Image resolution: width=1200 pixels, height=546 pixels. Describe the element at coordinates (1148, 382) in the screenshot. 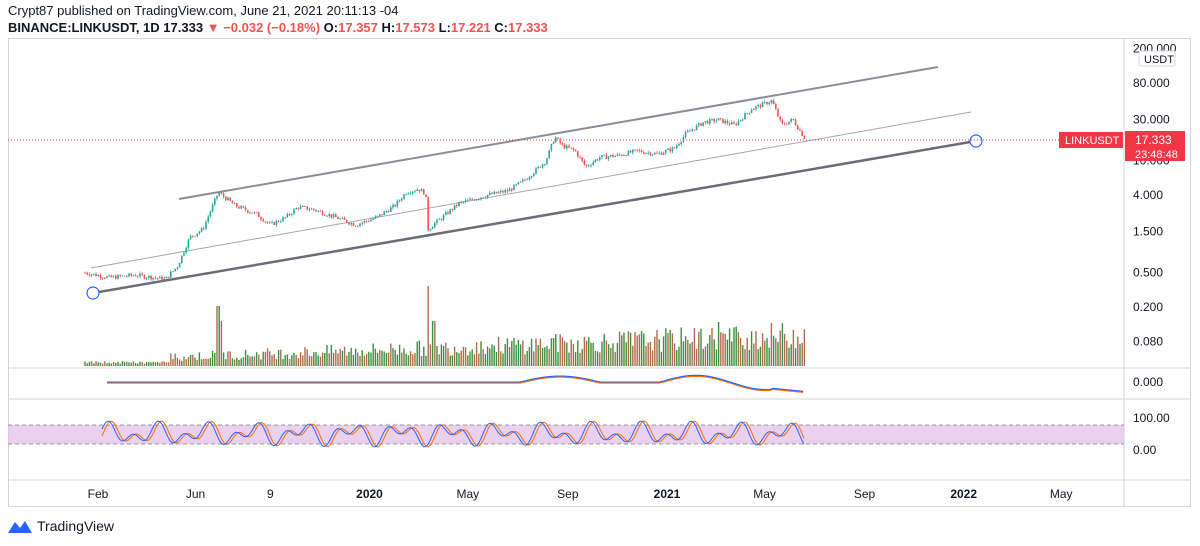

I see `macd-tick-label: 0.000` at that location.